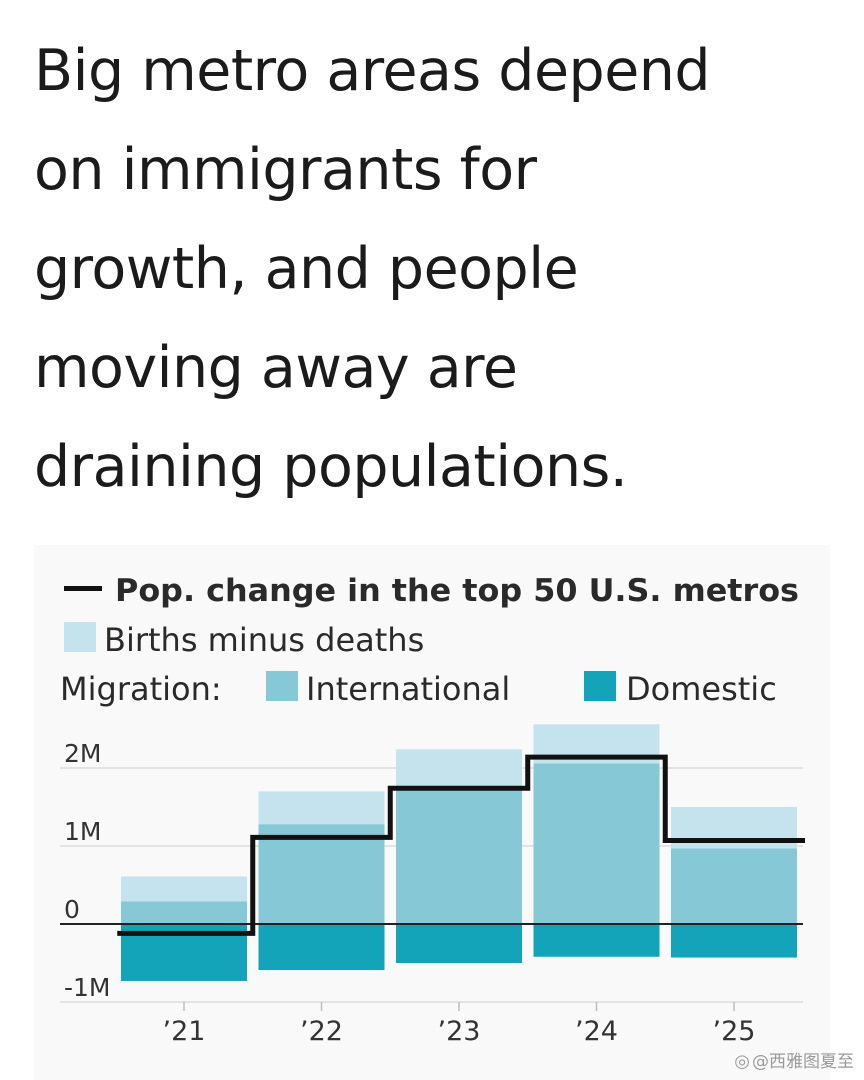 The image size is (864, 1080). Describe the element at coordinates (282, 686) in the screenshot. I see `legend-international-swatch` at that location.